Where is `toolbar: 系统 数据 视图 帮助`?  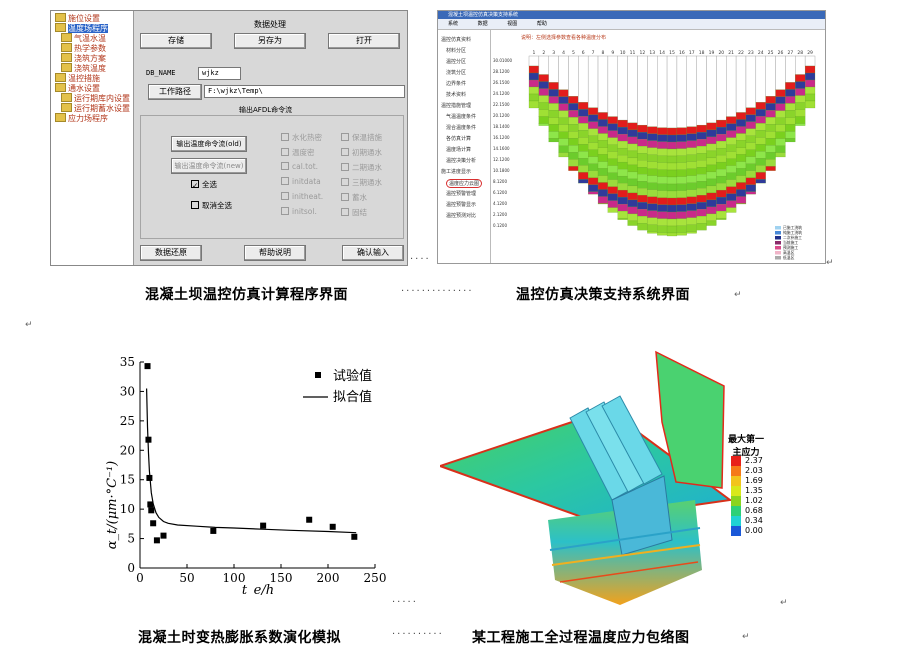
toolbar: 系统 数据 视图 帮助 is located at coordinates (631, 24).